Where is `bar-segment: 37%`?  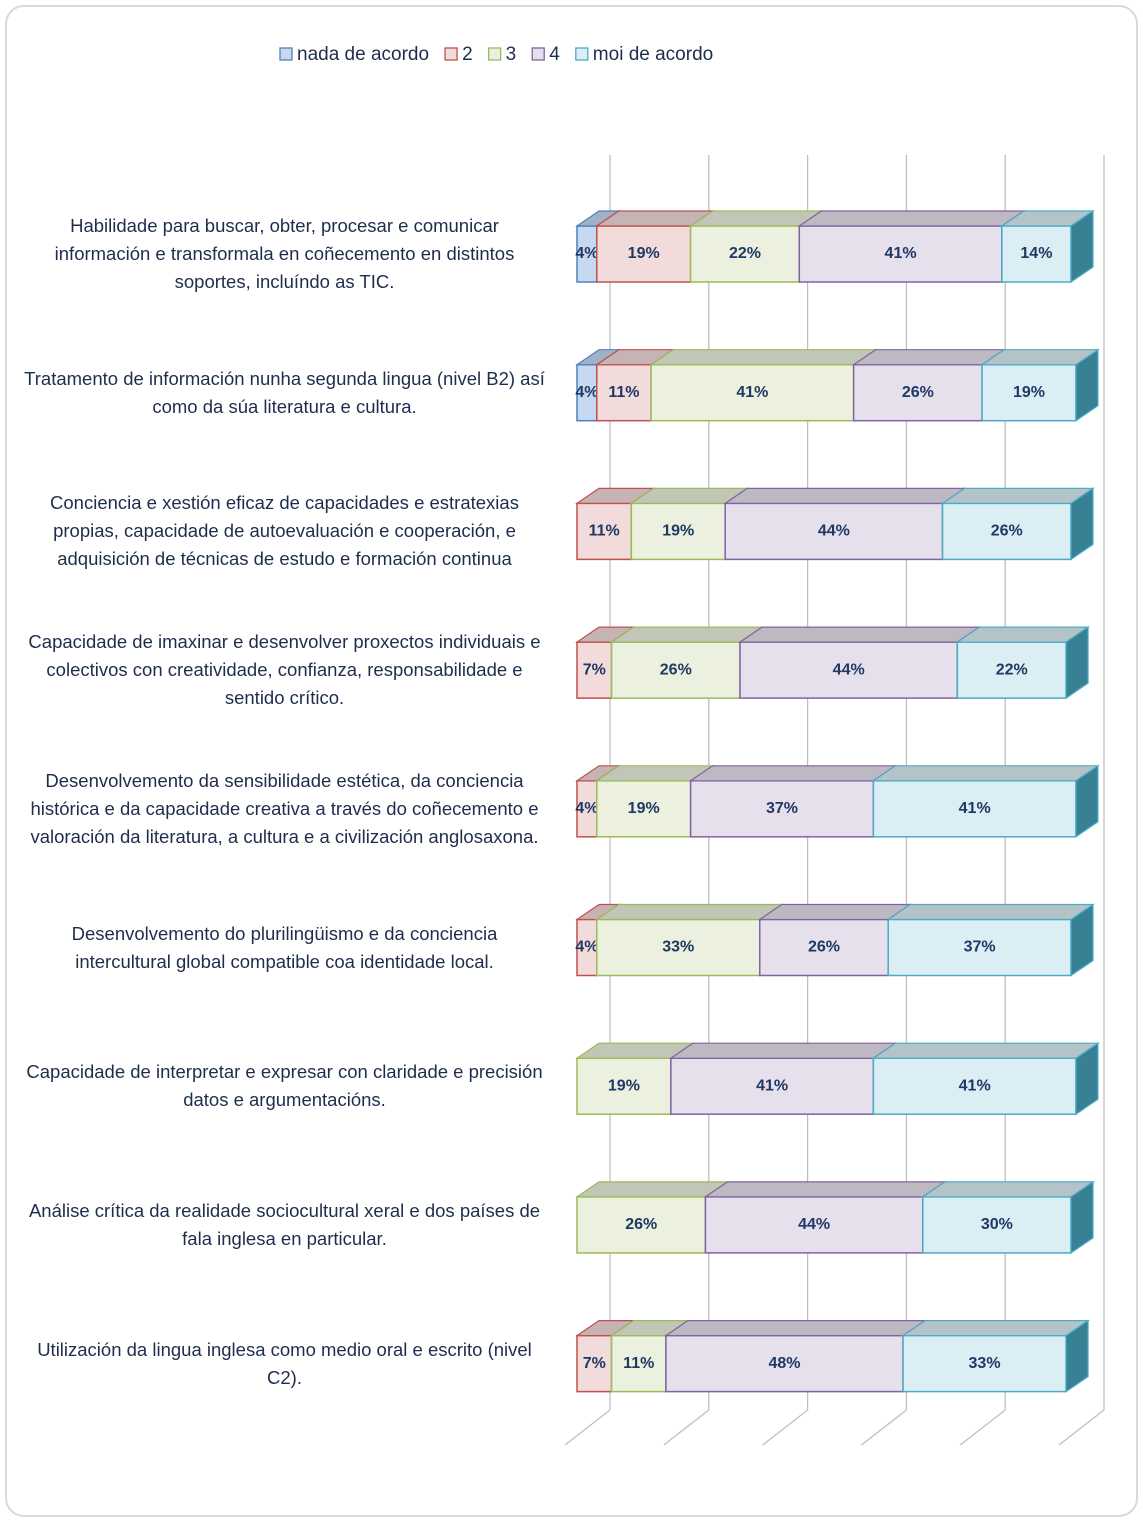
bar-segment: 37% is located at coordinates (793, 801).